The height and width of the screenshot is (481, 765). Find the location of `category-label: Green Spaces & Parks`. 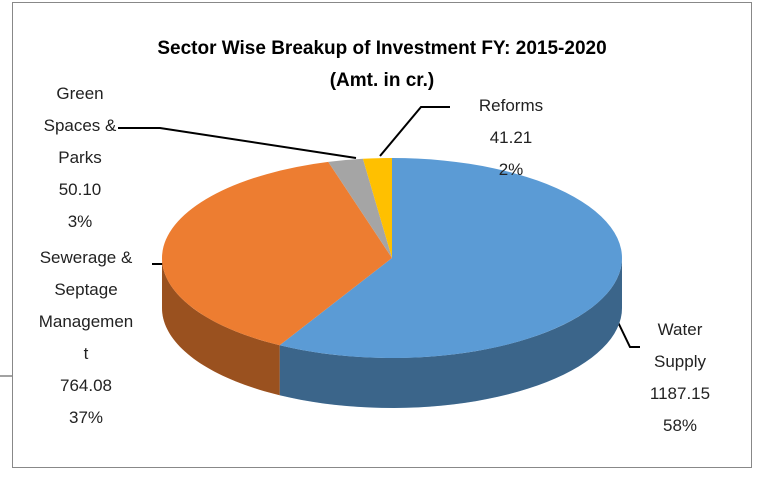

category-label: Green Spaces & Parks is located at coordinates (80, 125).